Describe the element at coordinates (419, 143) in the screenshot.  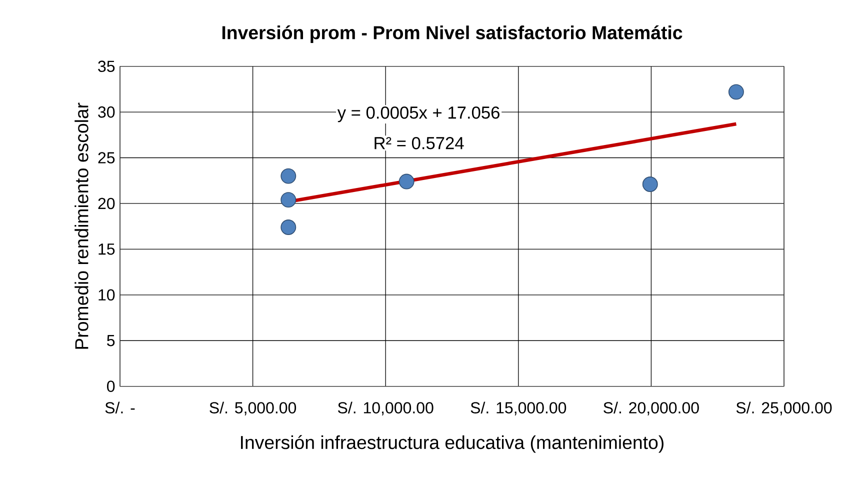
I see `annotation: R² = 0.5724` at that location.